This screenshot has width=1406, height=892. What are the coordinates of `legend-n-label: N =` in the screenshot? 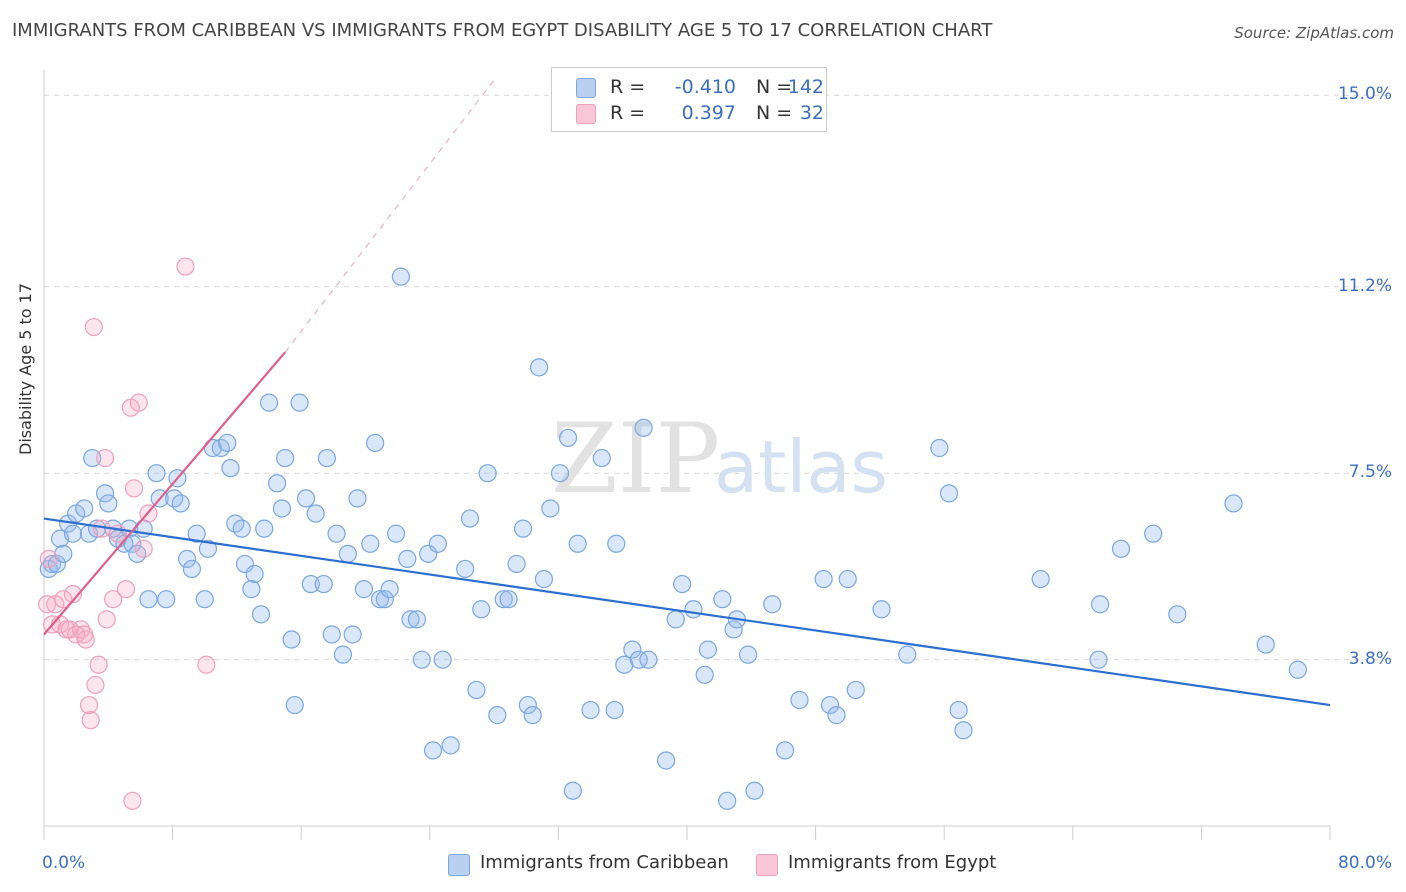 It's located at (774, 87).